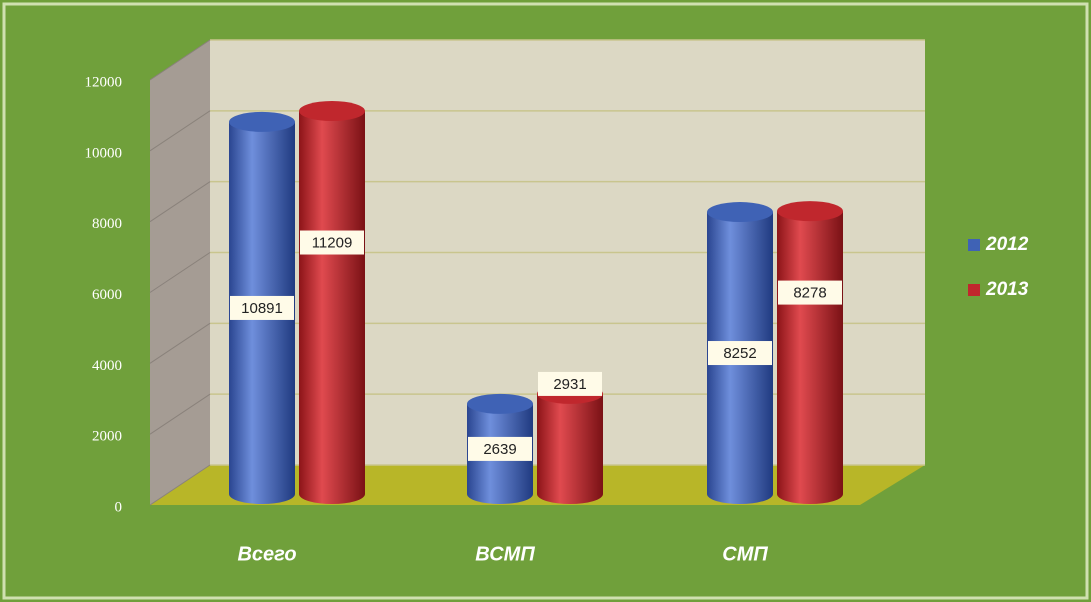 Image resolution: width=1091 pixels, height=602 pixels. I want to click on y-tick-label: 4000, so click(107, 366).